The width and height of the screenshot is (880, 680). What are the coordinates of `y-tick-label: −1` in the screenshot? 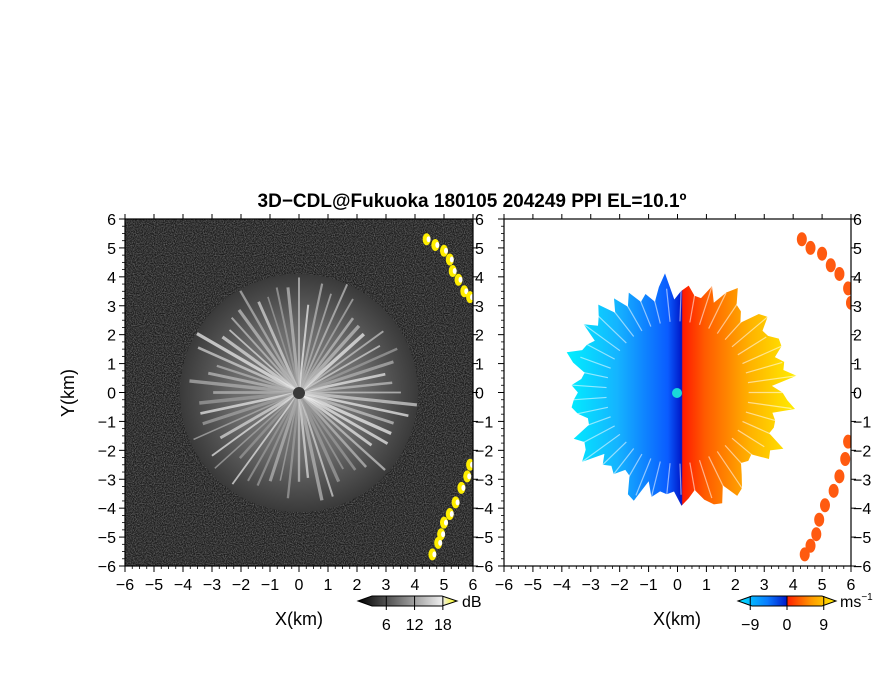 It's located at (107, 422).